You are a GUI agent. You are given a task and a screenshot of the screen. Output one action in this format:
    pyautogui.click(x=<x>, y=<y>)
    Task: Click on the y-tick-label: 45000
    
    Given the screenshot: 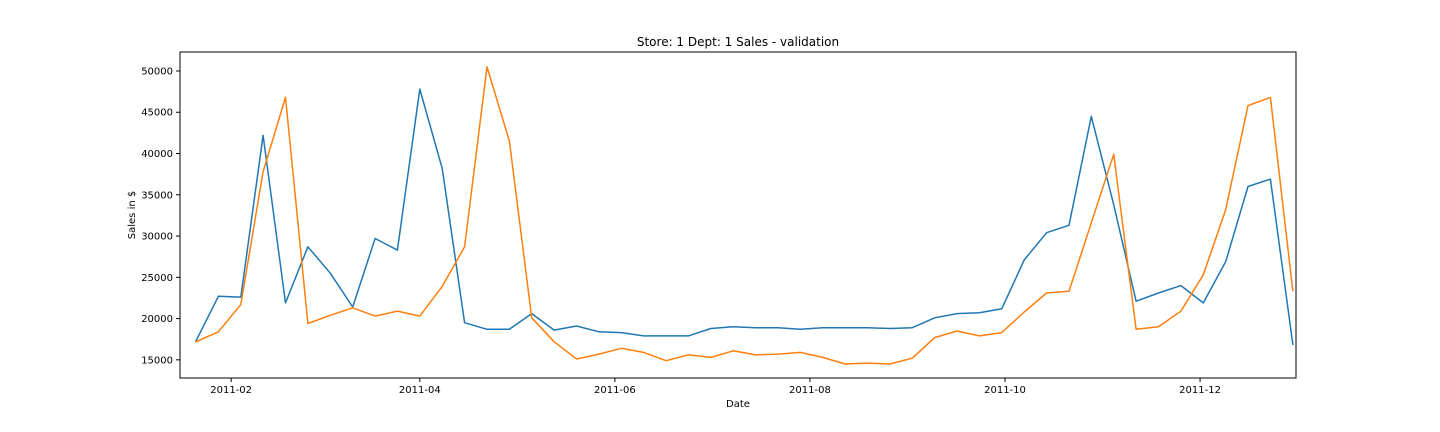 What is the action you would take?
    pyautogui.click(x=157, y=113)
    